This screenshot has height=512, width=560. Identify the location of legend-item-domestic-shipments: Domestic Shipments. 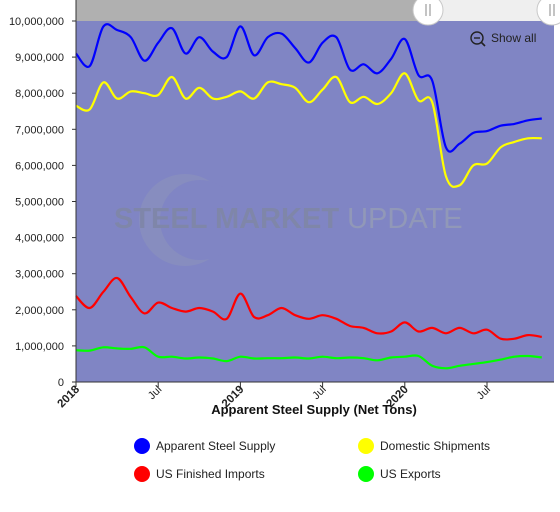
(424, 446).